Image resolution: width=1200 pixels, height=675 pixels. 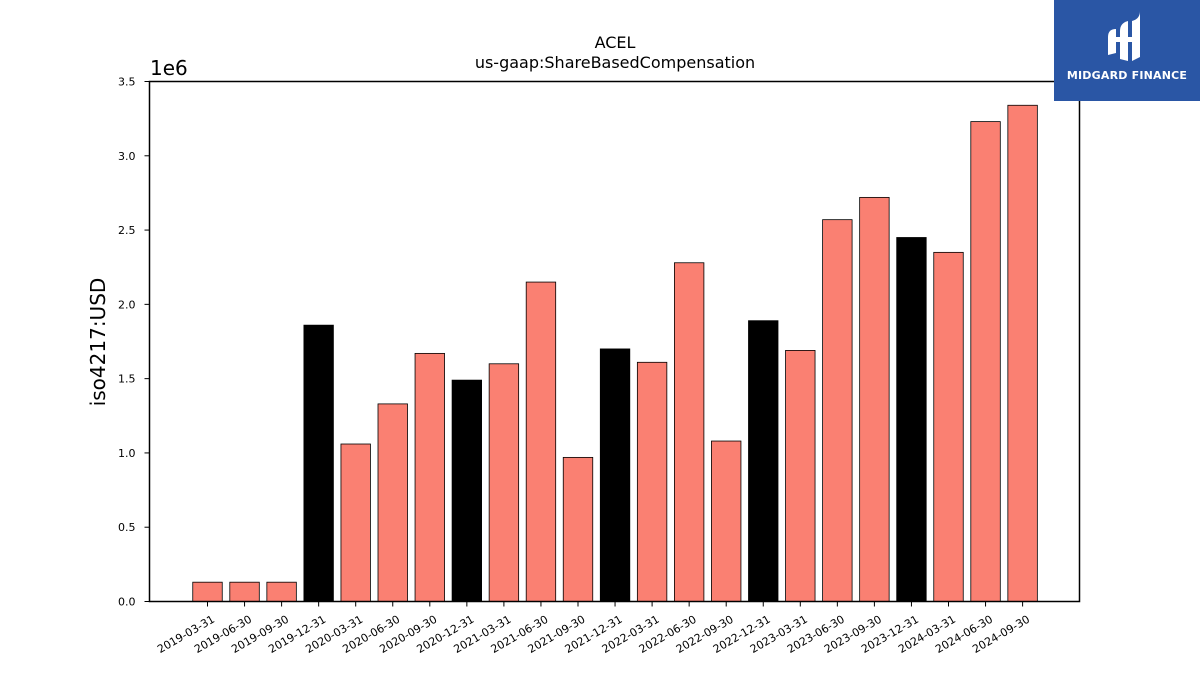 What do you see at coordinates (615, 62) in the screenshot?
I see `chart-subtitle: us-gaap:ShareBasedCompensation` at bounding box center [615, 62].